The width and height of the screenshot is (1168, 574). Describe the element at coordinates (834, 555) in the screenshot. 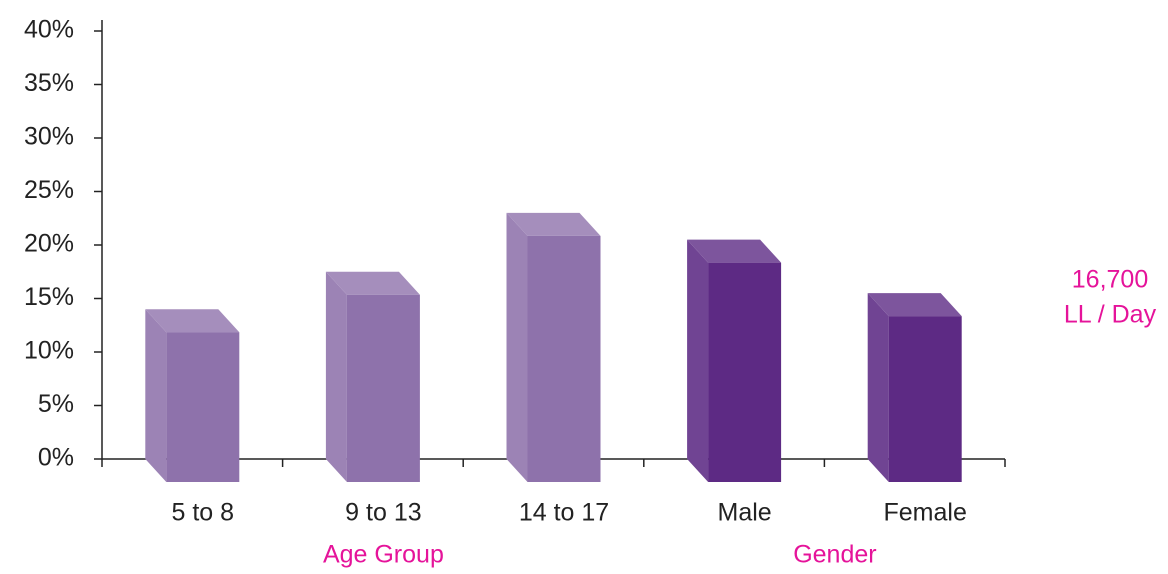

I see `group-label: Gender` at that location.